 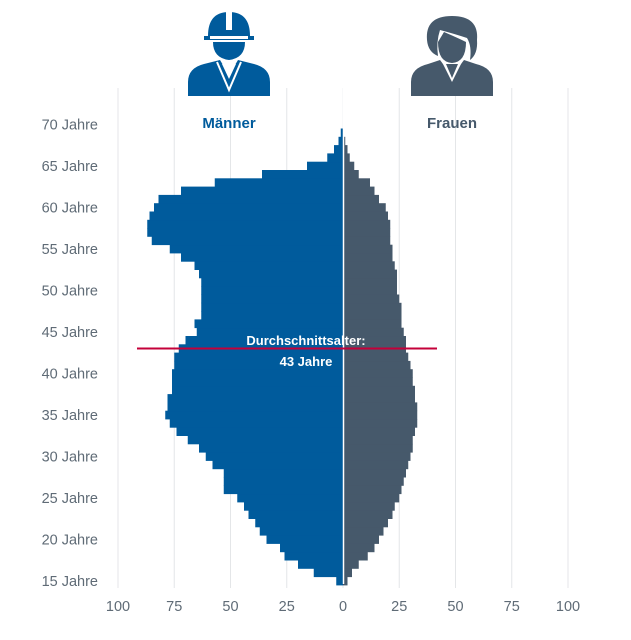 I want to click on y-tick-label: 20 Jahre, so click(x=70, y=541).